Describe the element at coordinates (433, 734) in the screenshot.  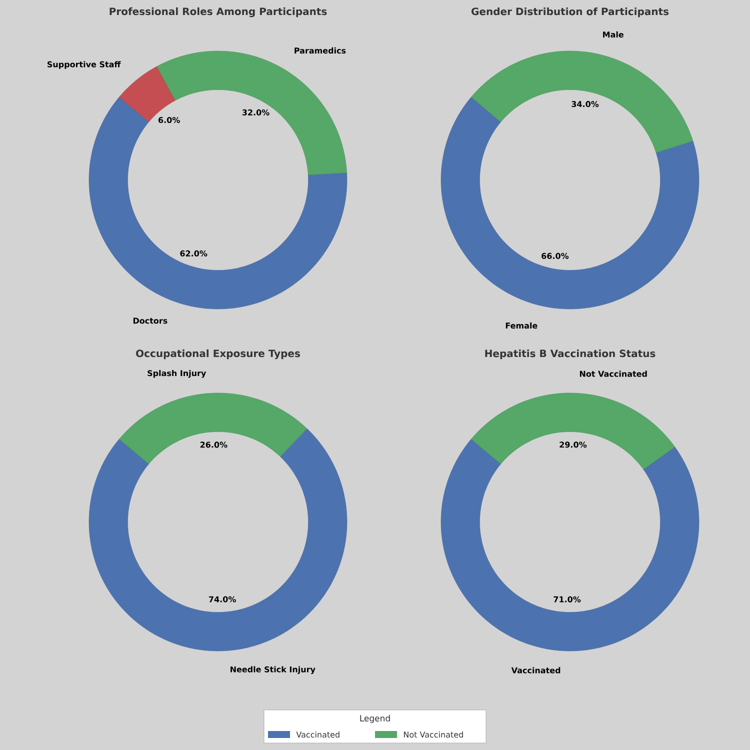
I see `legend-label: Not Vaccinated` at that location.